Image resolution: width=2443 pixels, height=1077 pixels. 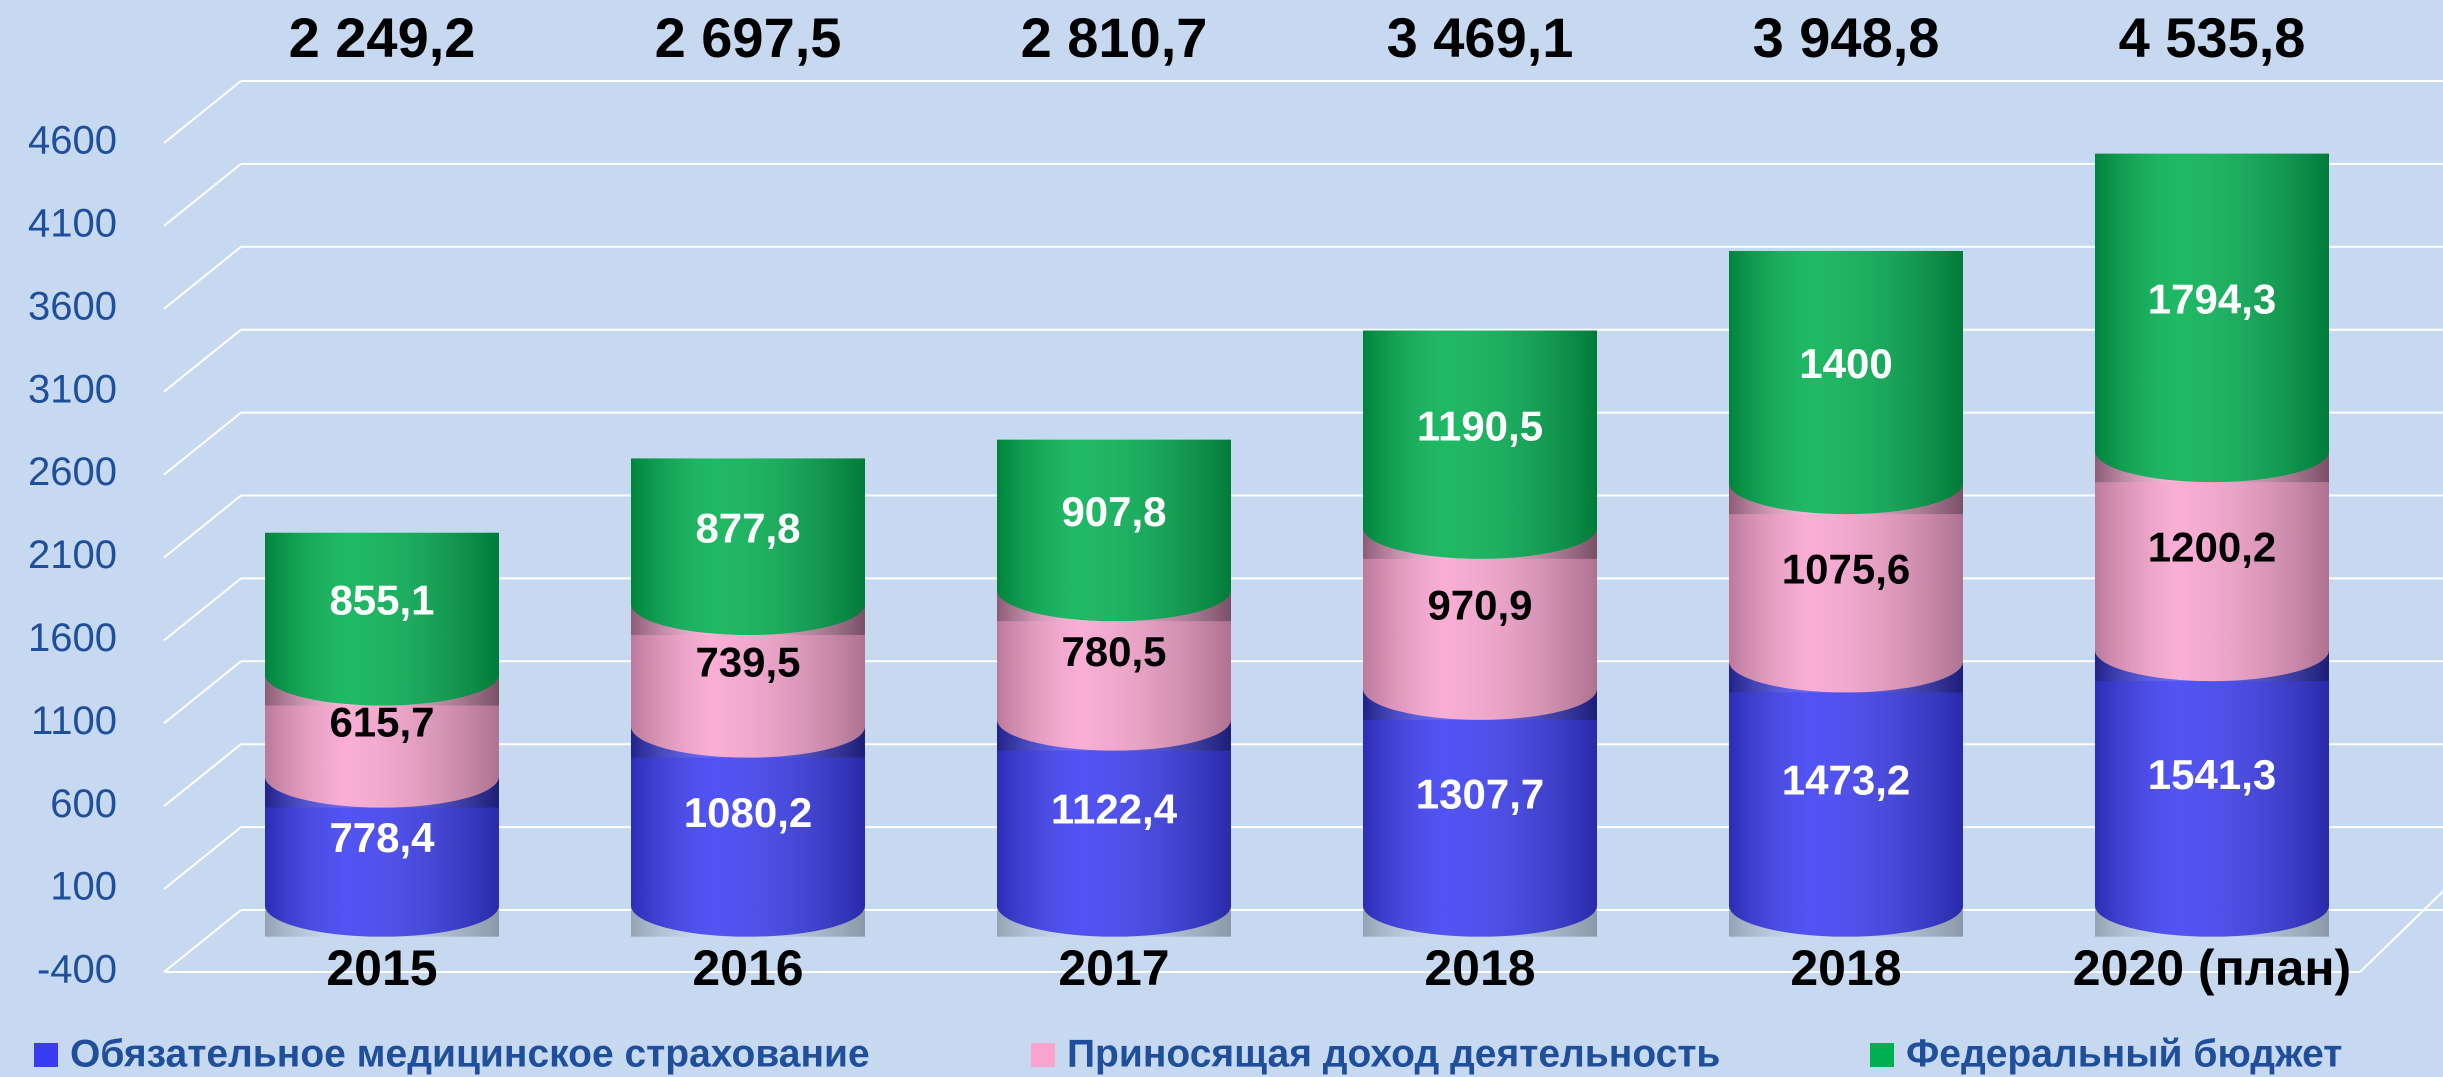 What do you see at coordinates (748, 812) in the screenshot?
I see `value-label: 1080,2` at bounding box center [748, 812].